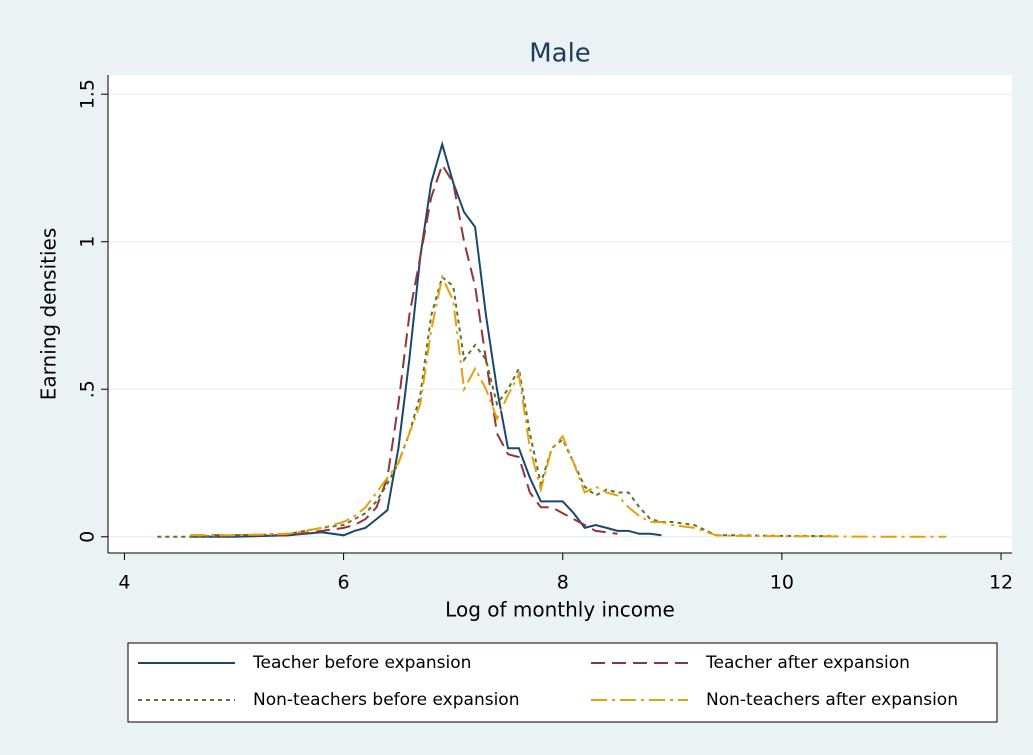 The image size is (1033, 755). I want to click on legend-label: Teacher before expansion, so click(361, 663).